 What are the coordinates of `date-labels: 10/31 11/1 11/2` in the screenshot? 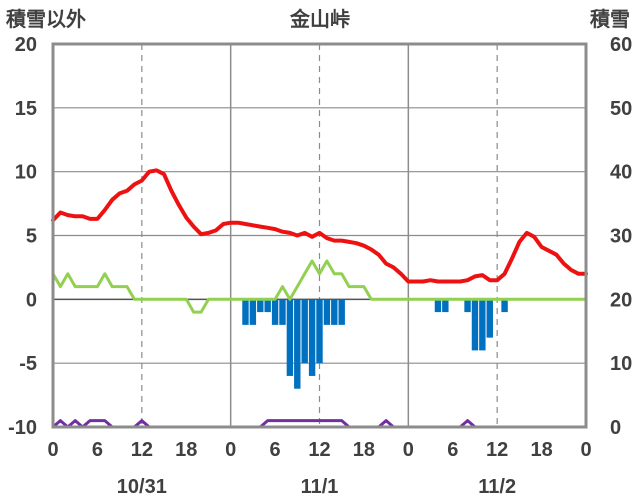 It's located at (316, 487).